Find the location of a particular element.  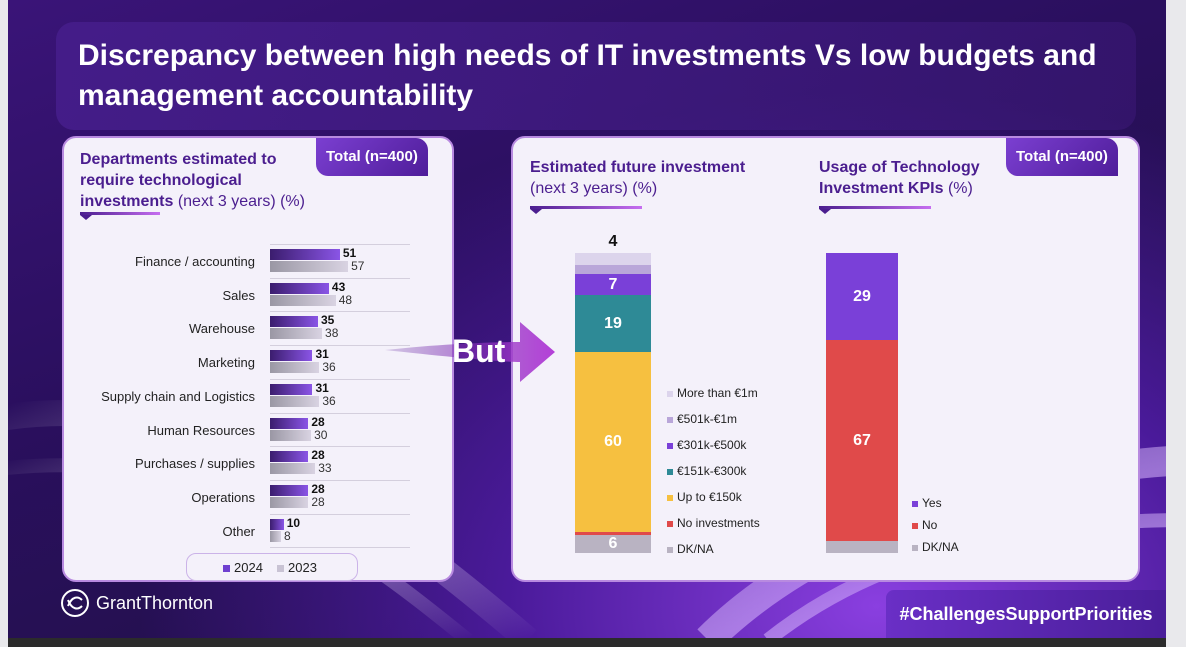

legend-item: €301k-€500k is located at coordinates (706, 445).